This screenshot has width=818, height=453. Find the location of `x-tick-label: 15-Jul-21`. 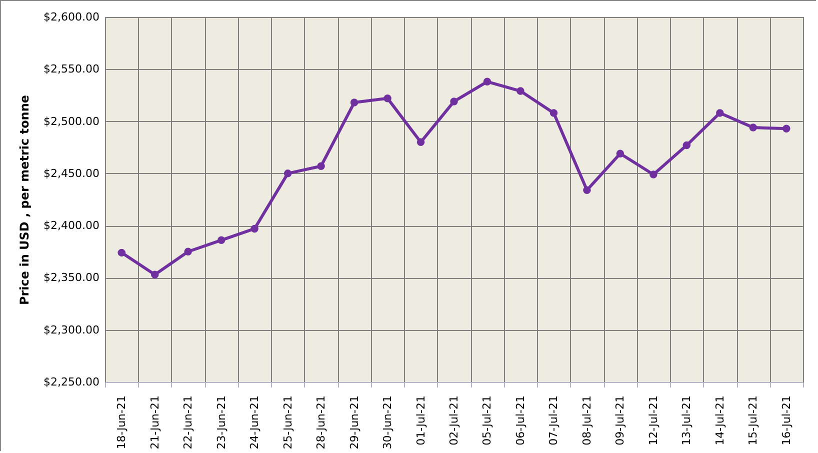

x-tick-label: 15-Jul-21 is located at coordinates (753, 421).